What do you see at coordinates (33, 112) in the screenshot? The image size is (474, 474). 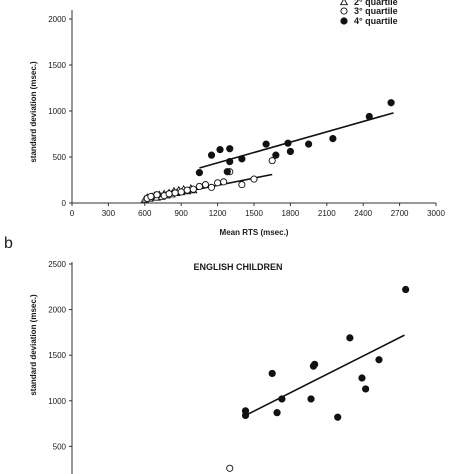 I see `panel-a-y-axis-label: standard deviation (msec.)` at bounding box center [33, 112].